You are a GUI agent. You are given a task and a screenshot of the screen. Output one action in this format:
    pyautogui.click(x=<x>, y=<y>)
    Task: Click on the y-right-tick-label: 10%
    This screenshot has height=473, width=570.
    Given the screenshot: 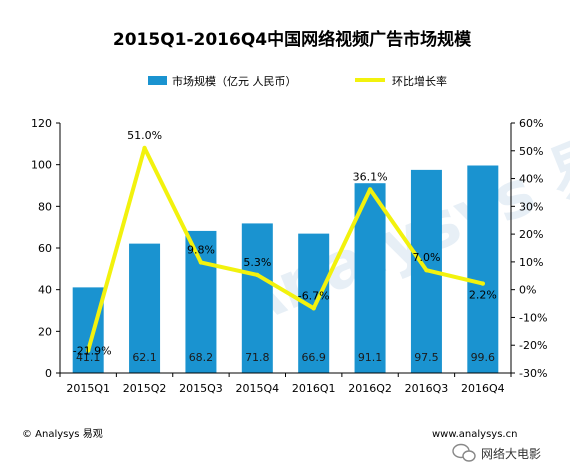 What is the action you would take?
    pyautogui.click(x=531, y=262)
    